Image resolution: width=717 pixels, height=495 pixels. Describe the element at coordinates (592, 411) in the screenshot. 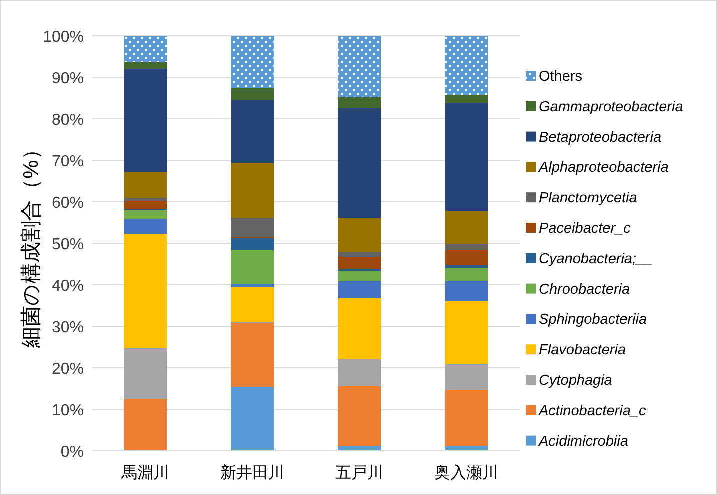

I see `legend-label: Actinobacteria_c` at that location.